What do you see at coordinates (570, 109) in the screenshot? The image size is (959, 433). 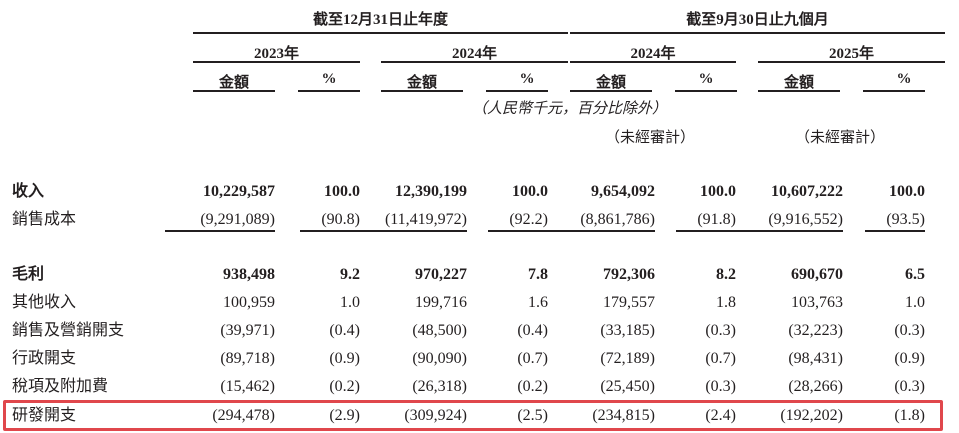 I see `unit-note: （人民幣千元，百分比除外）` at bounding box center [570, 109].